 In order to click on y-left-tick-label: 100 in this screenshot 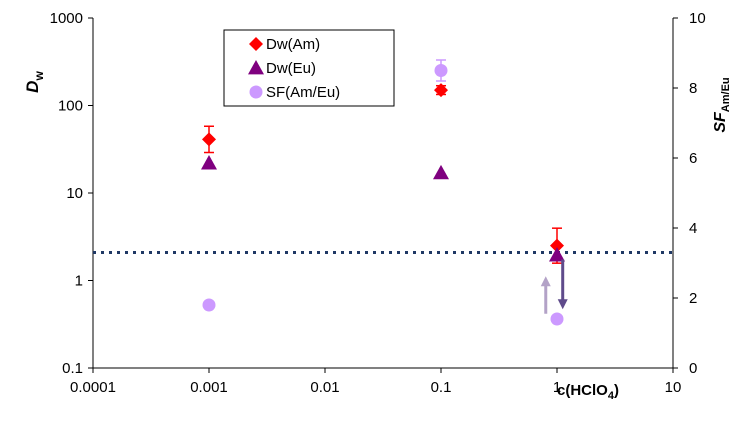, I will do `click(70, 106)`.